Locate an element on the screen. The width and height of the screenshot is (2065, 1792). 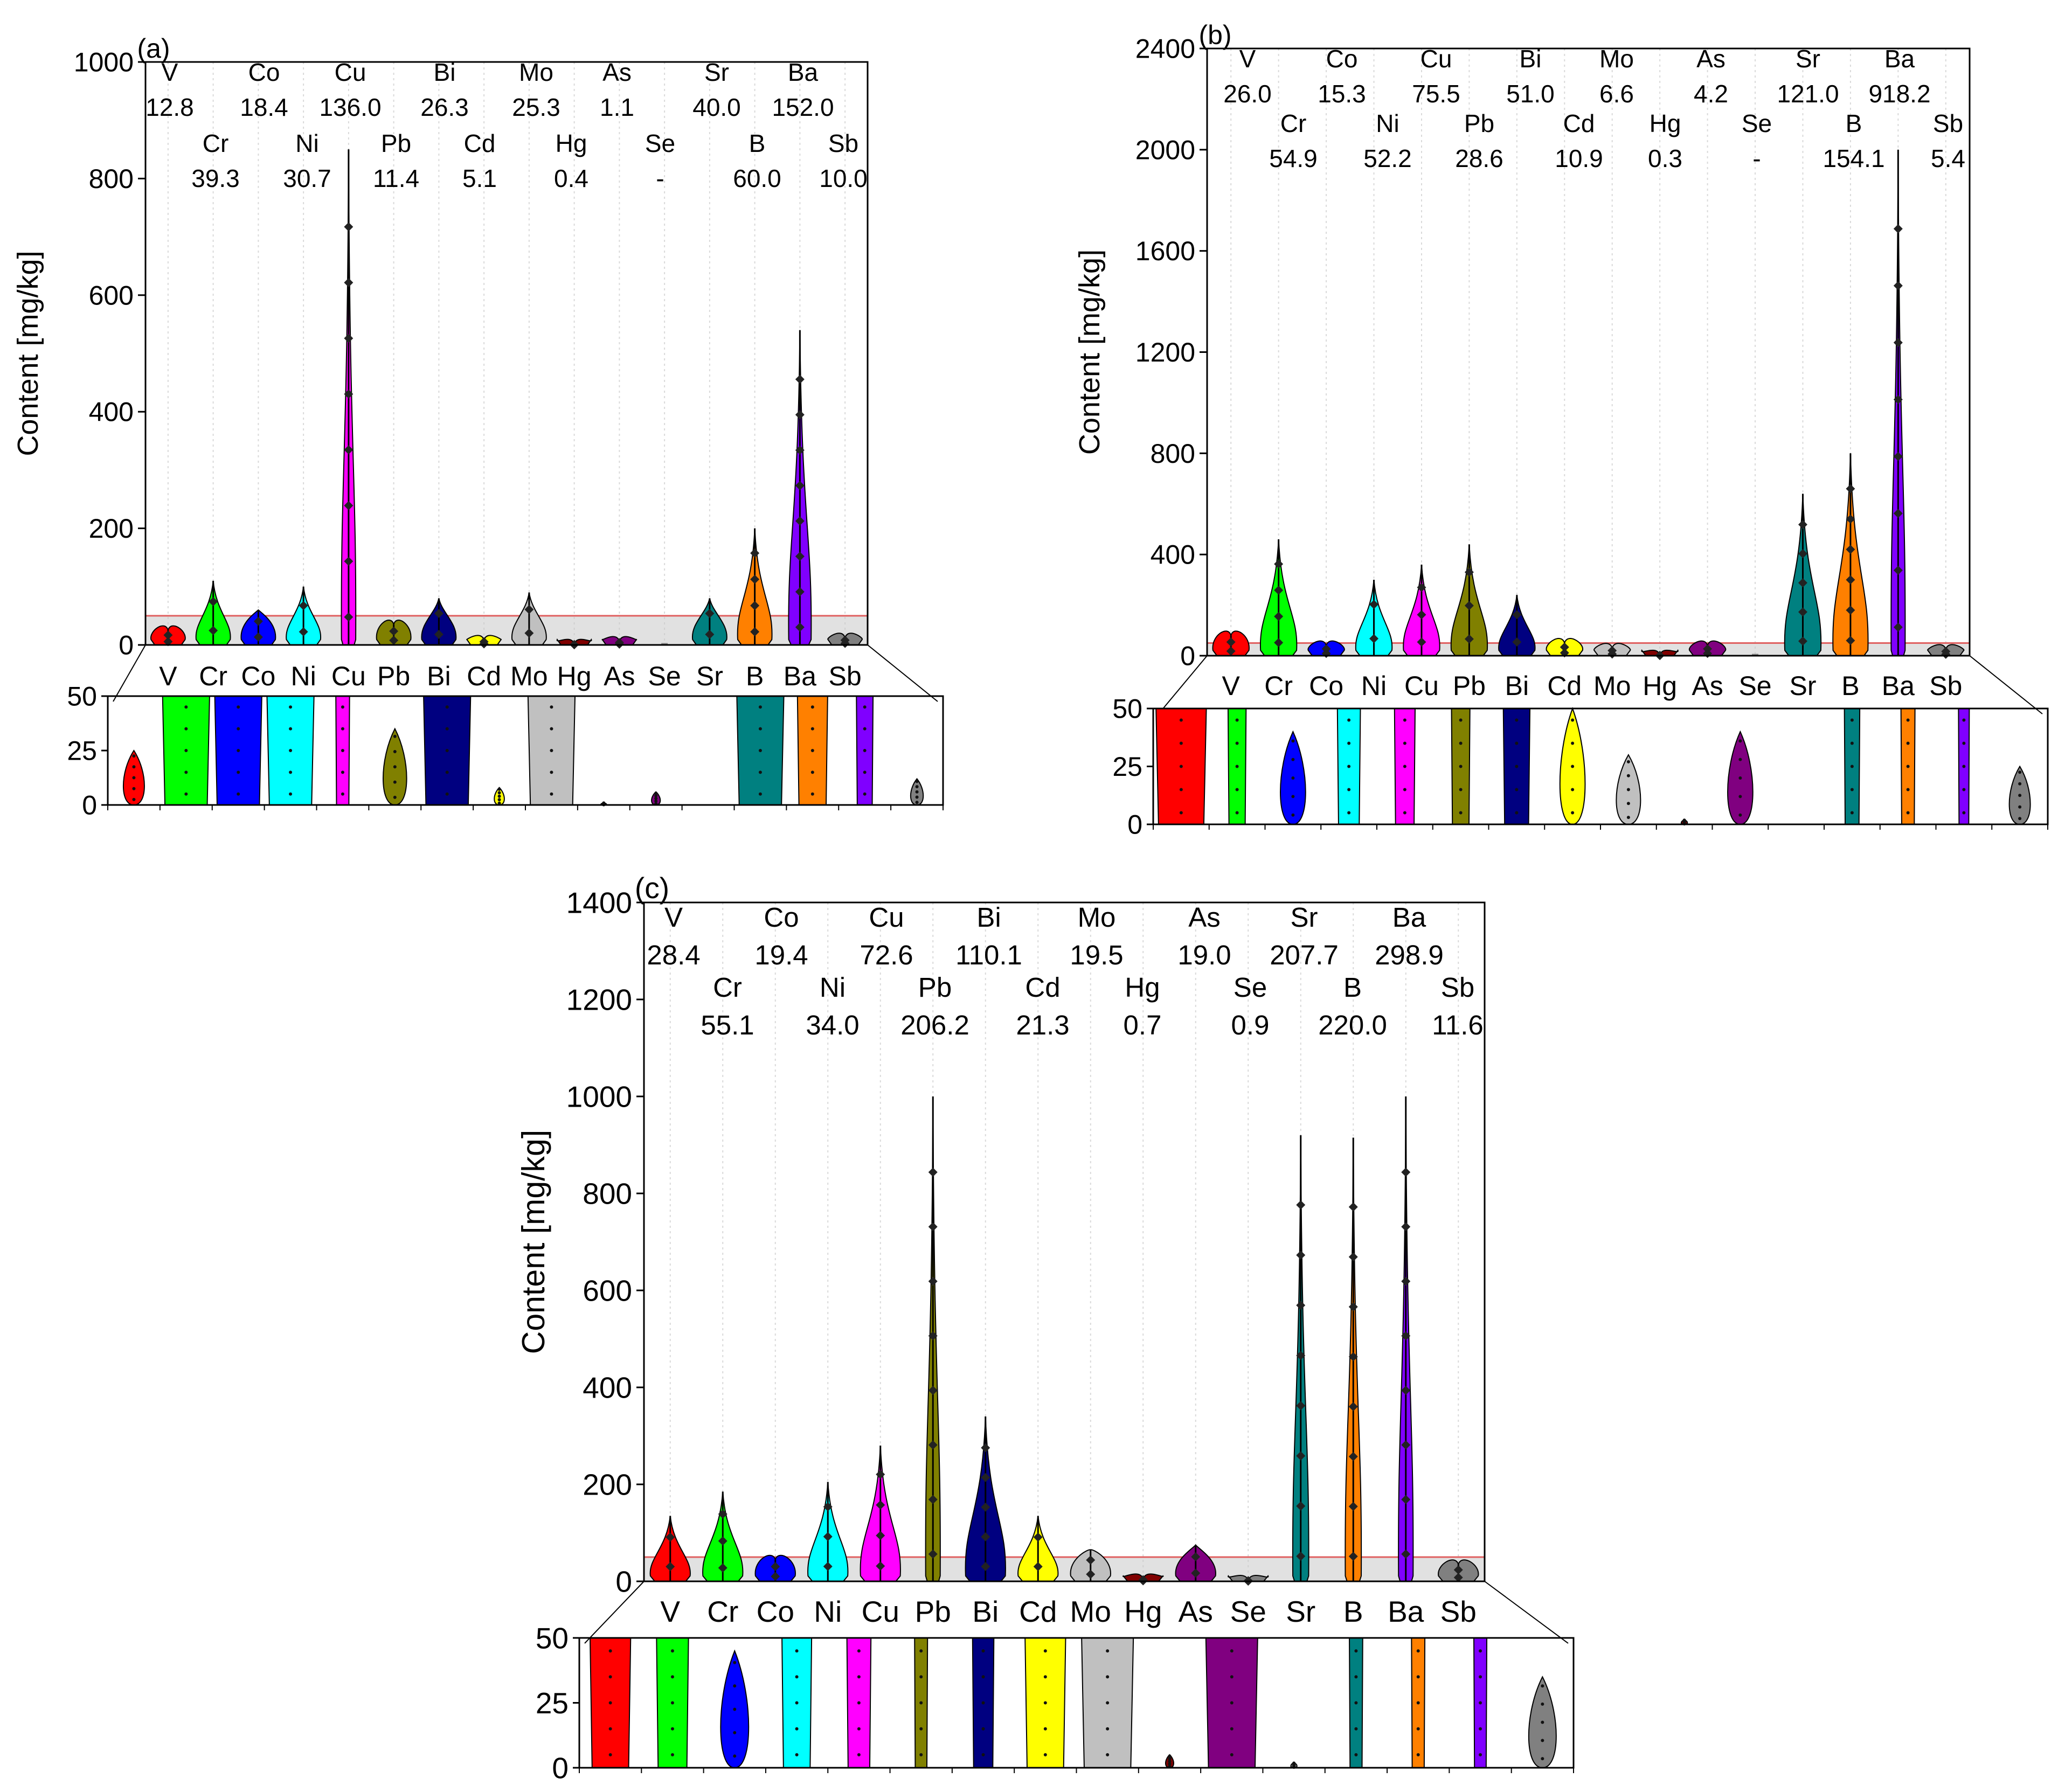
zoom-point-Cd is located at coordinates (1573, 813).